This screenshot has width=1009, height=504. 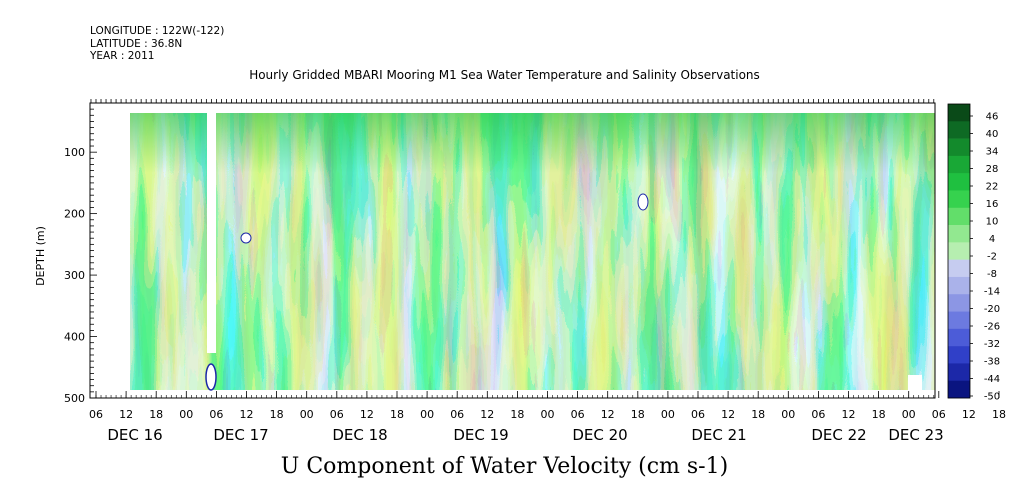 I want to click on colorbar-label: 10, so click(x=992, y=222).